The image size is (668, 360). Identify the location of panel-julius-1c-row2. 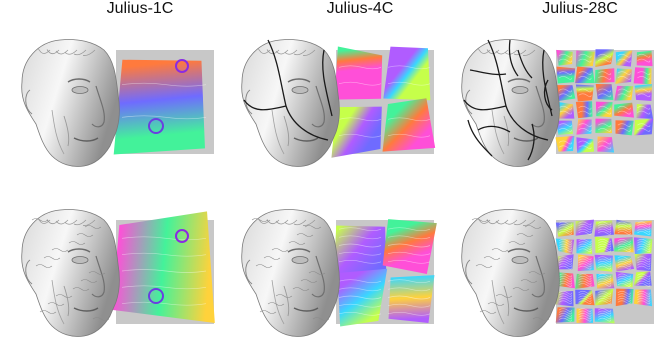
(113, 265).